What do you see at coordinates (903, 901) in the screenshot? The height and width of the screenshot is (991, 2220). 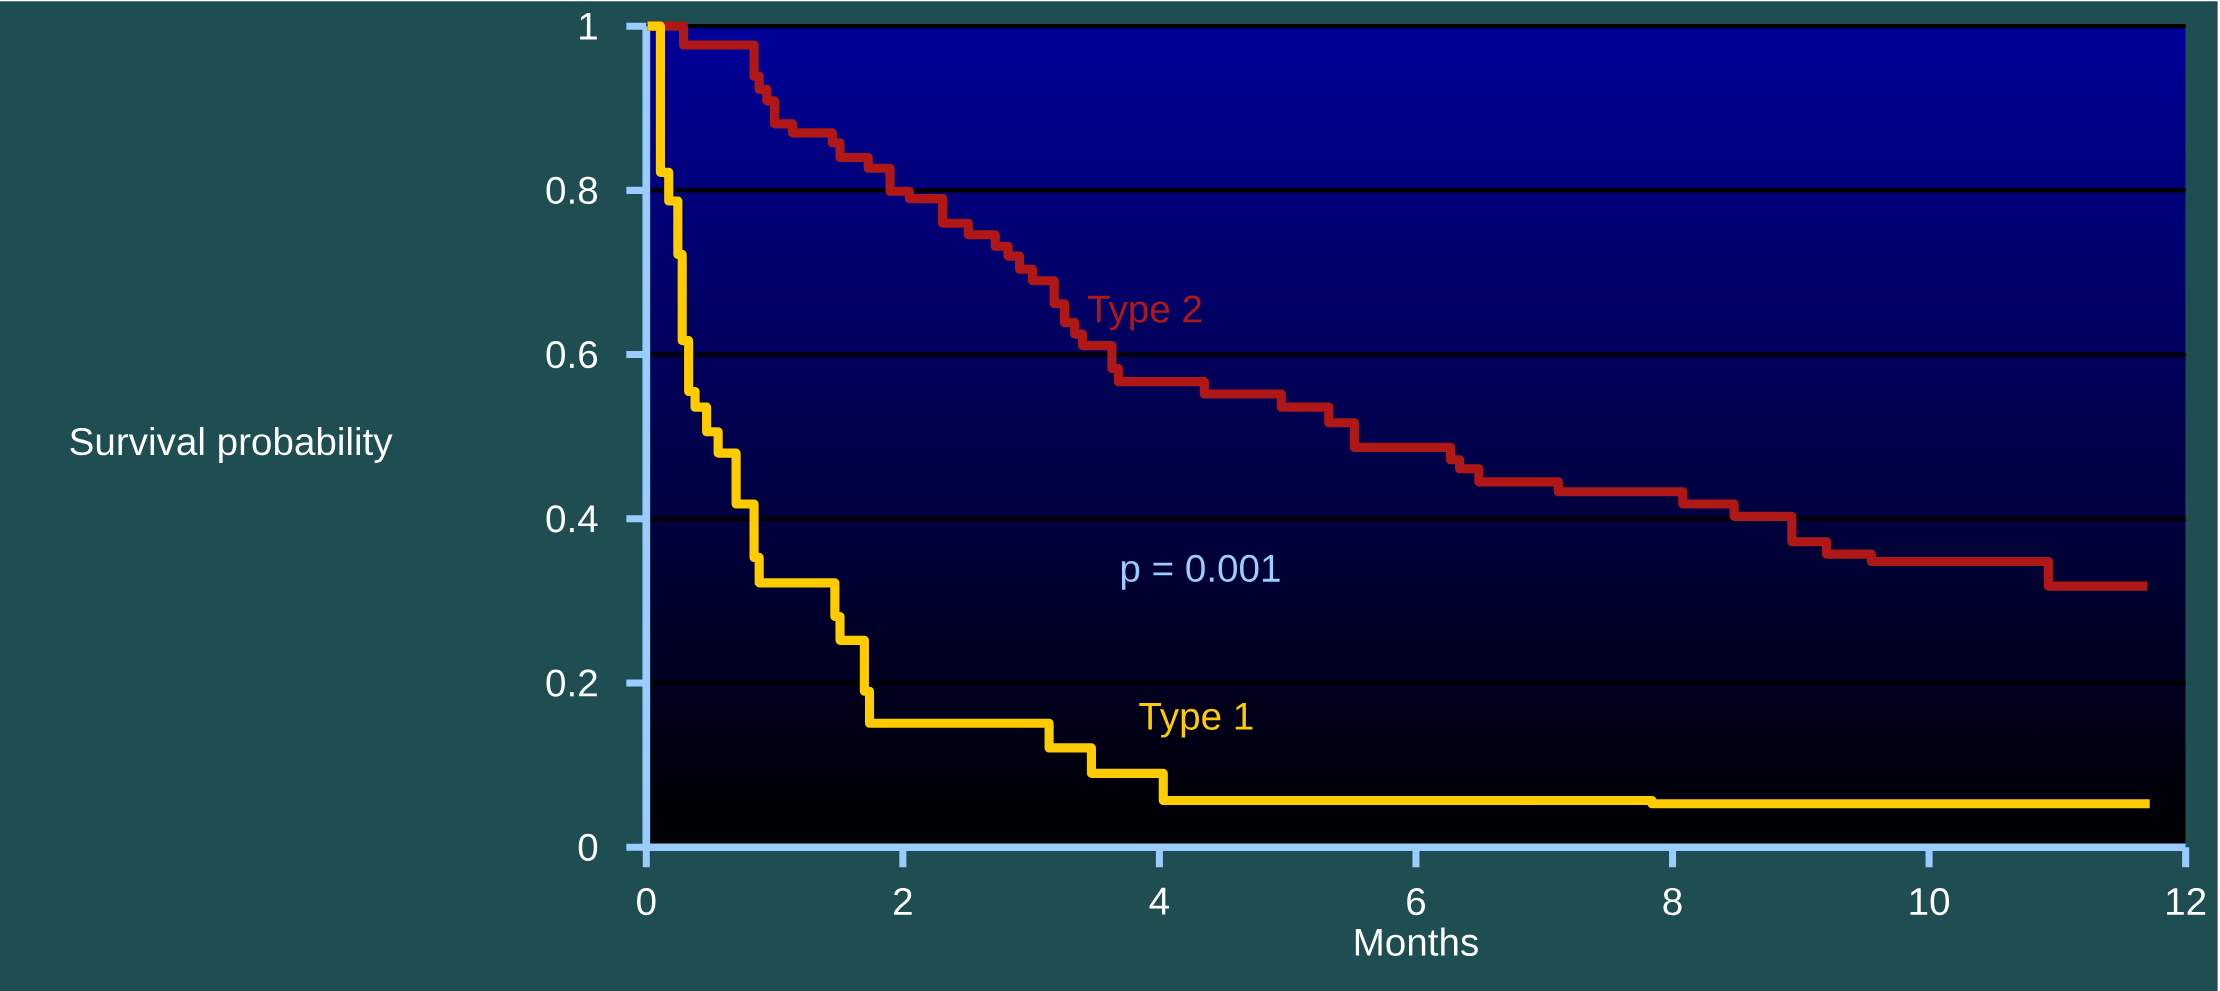 I see `x-tick-label: 2` at bounding box center [903, 901].